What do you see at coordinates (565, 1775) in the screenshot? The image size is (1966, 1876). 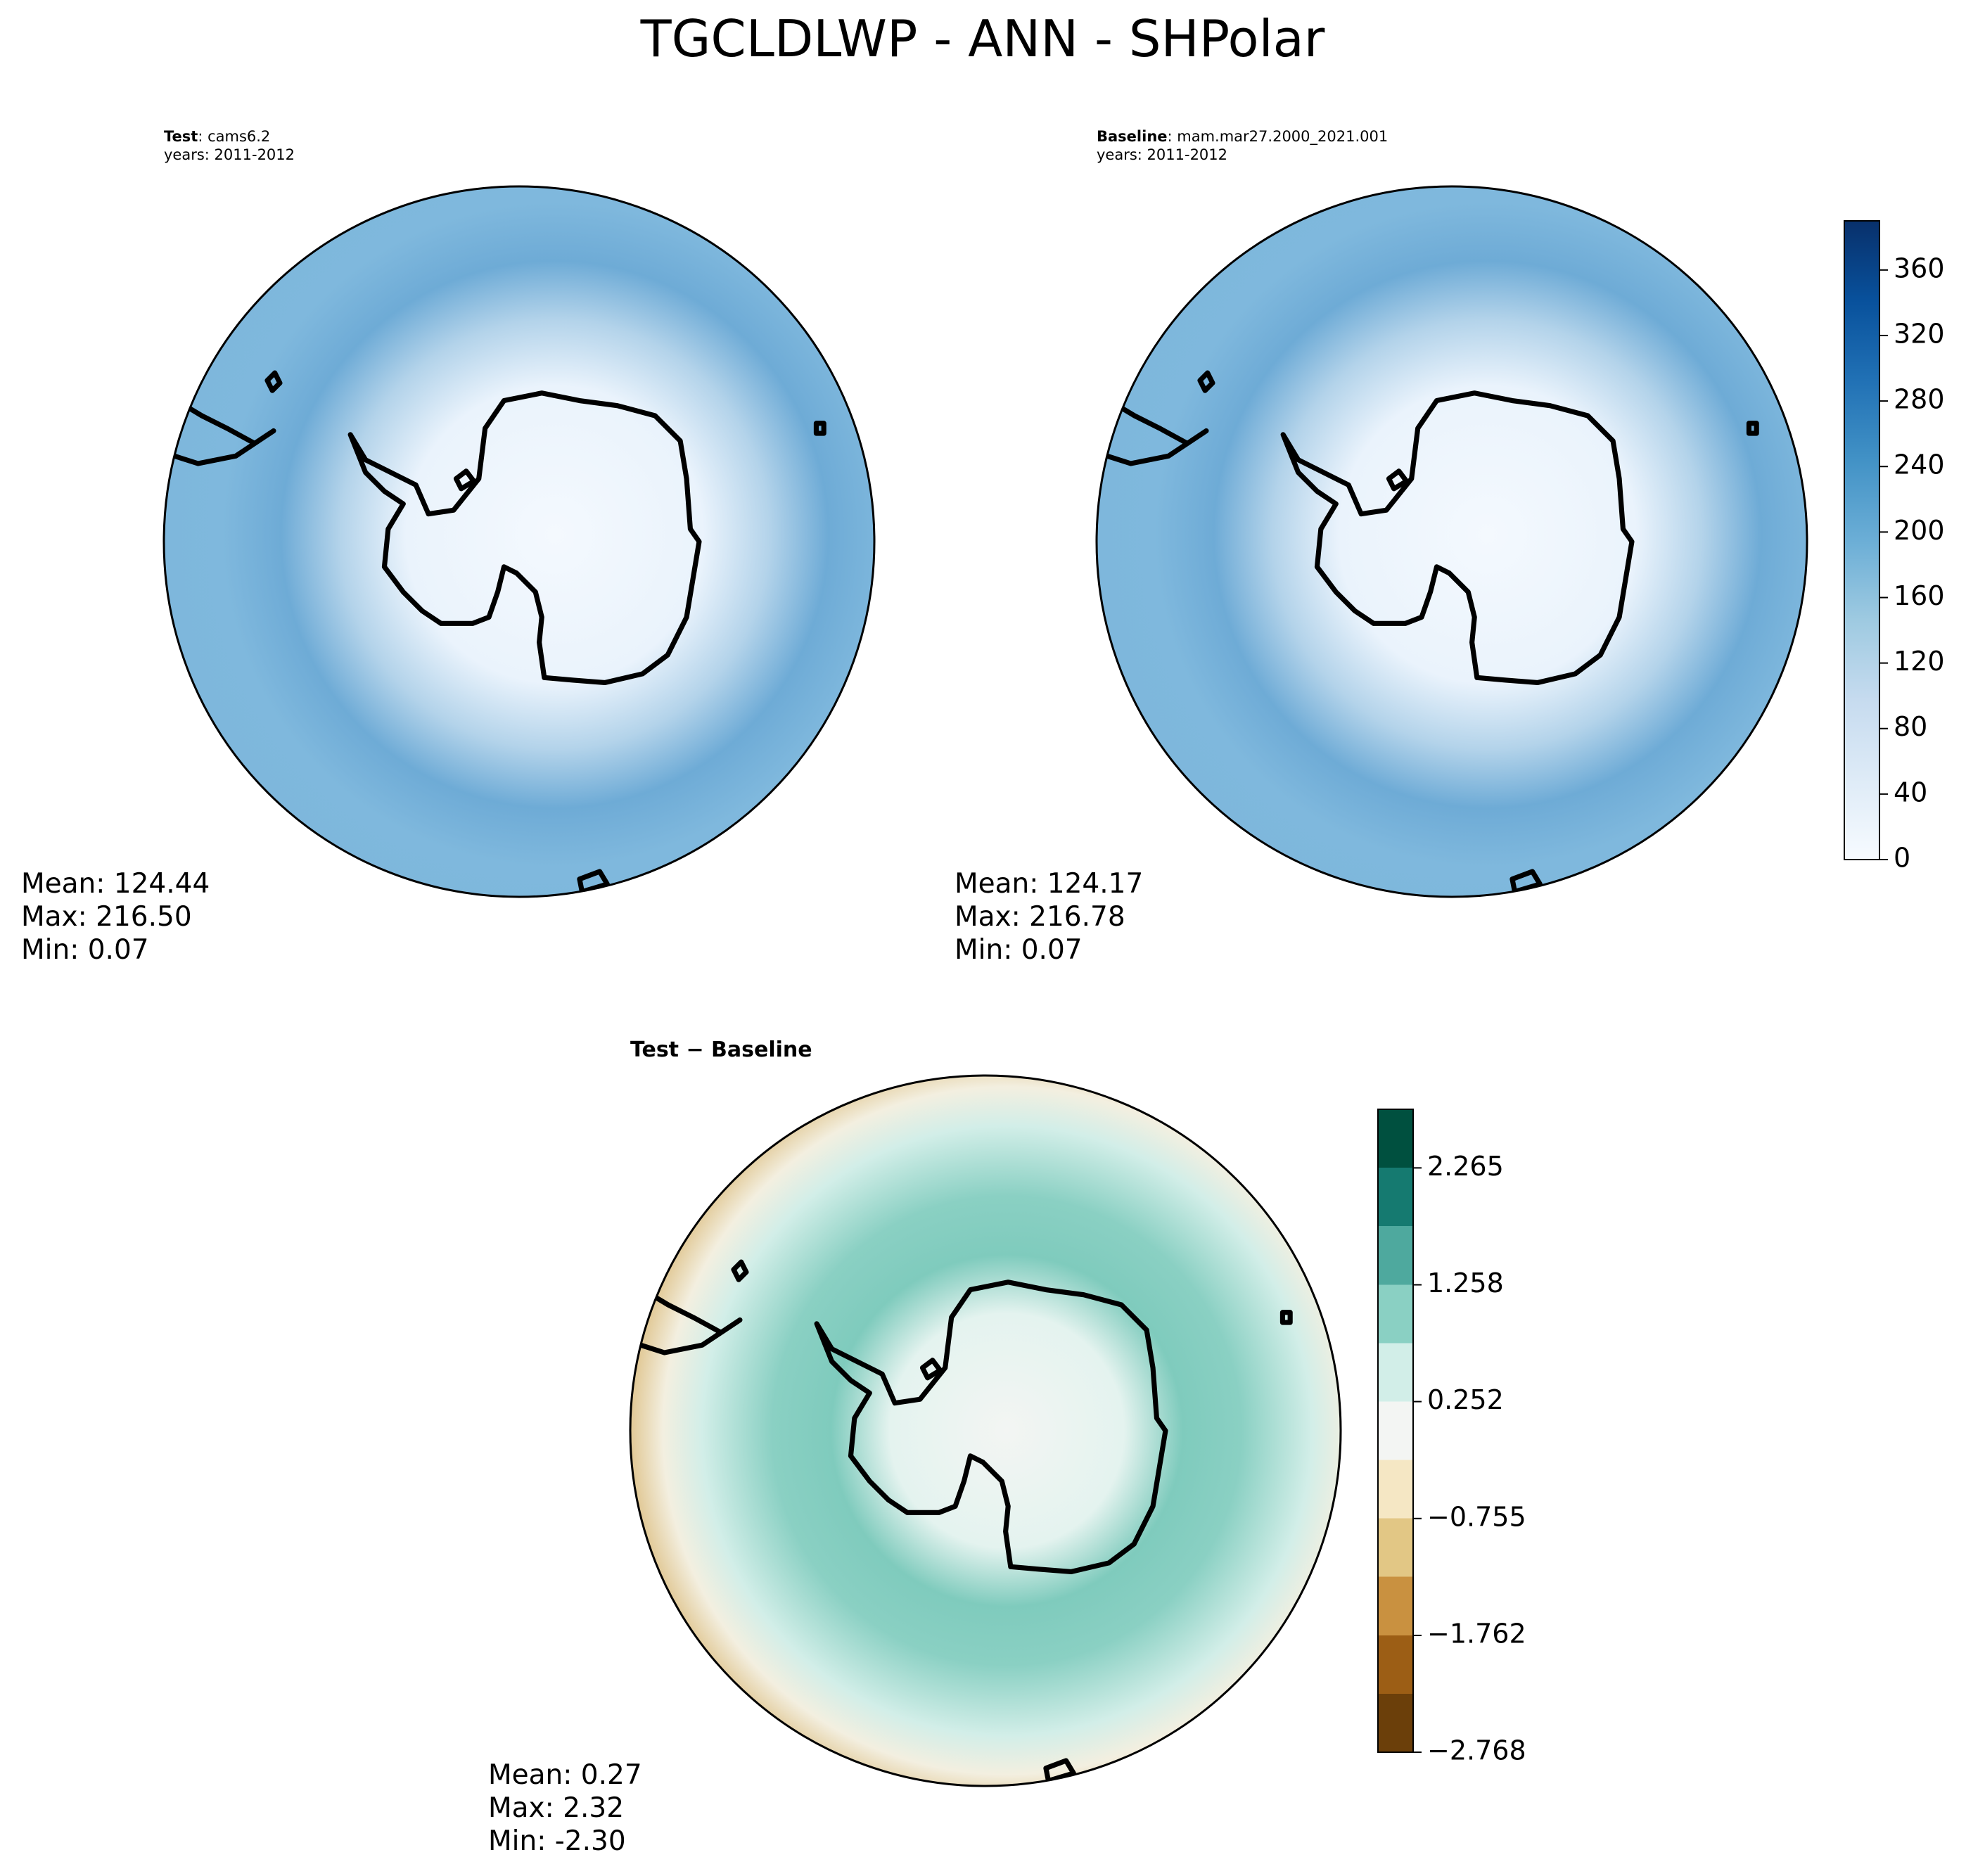 I see `stat: Mean: 0.27` at bounding box center [565, 1775].